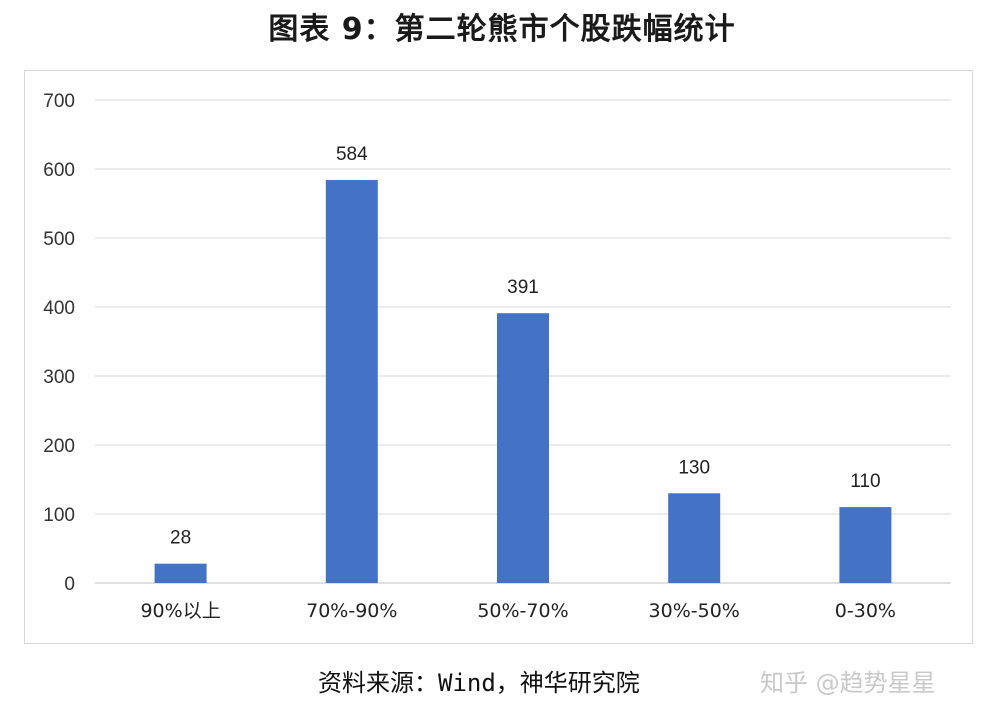  Describe the element at coordinates (59, 446) in the screenshot. I see `y-tick-label: 200` at that location.